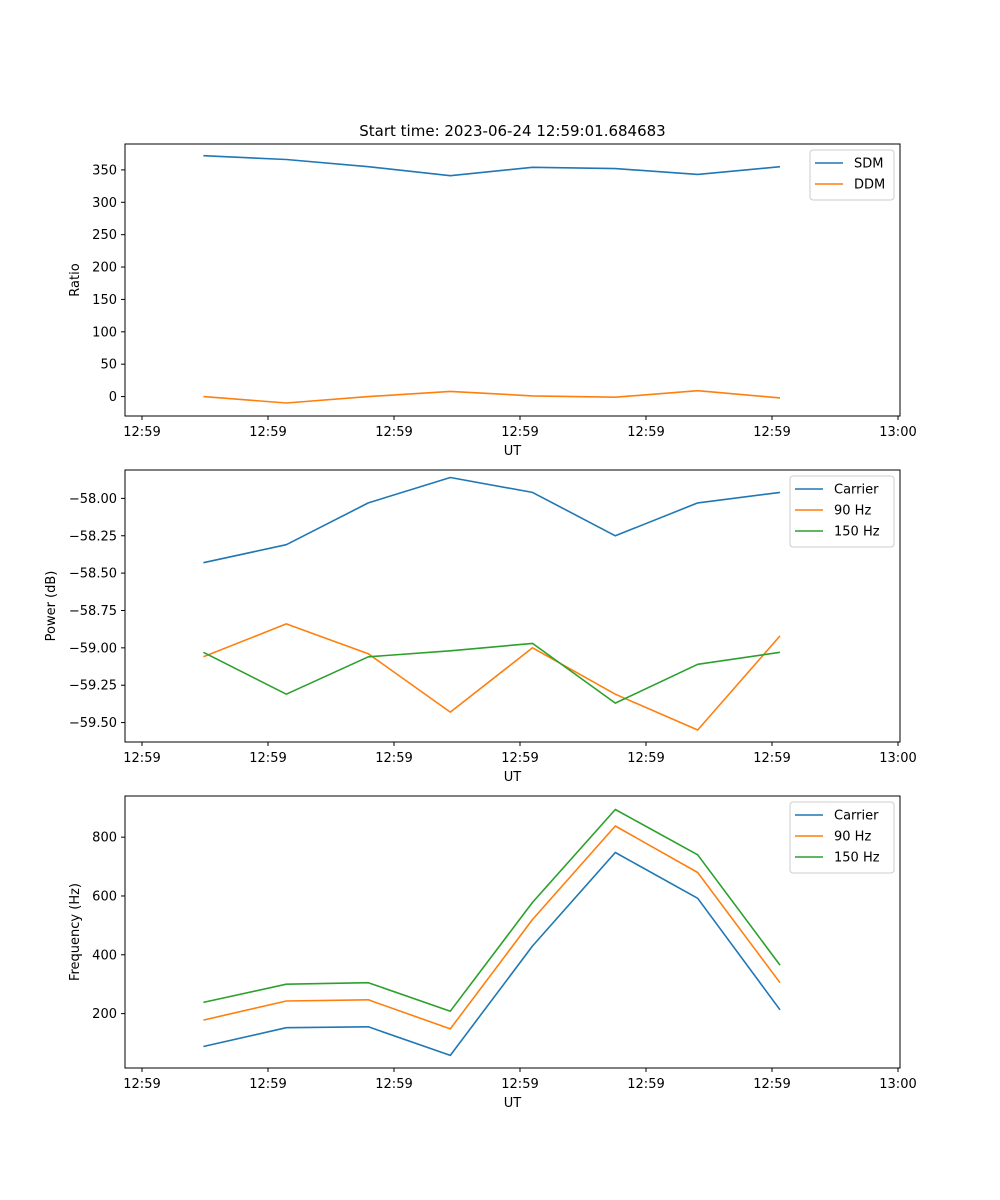 This screenshot has height=1200, width=1000. What do you see at coordinates (492, 165) in the screenshot?
I see `series-line-sdm` at bounding box center [492, 165].